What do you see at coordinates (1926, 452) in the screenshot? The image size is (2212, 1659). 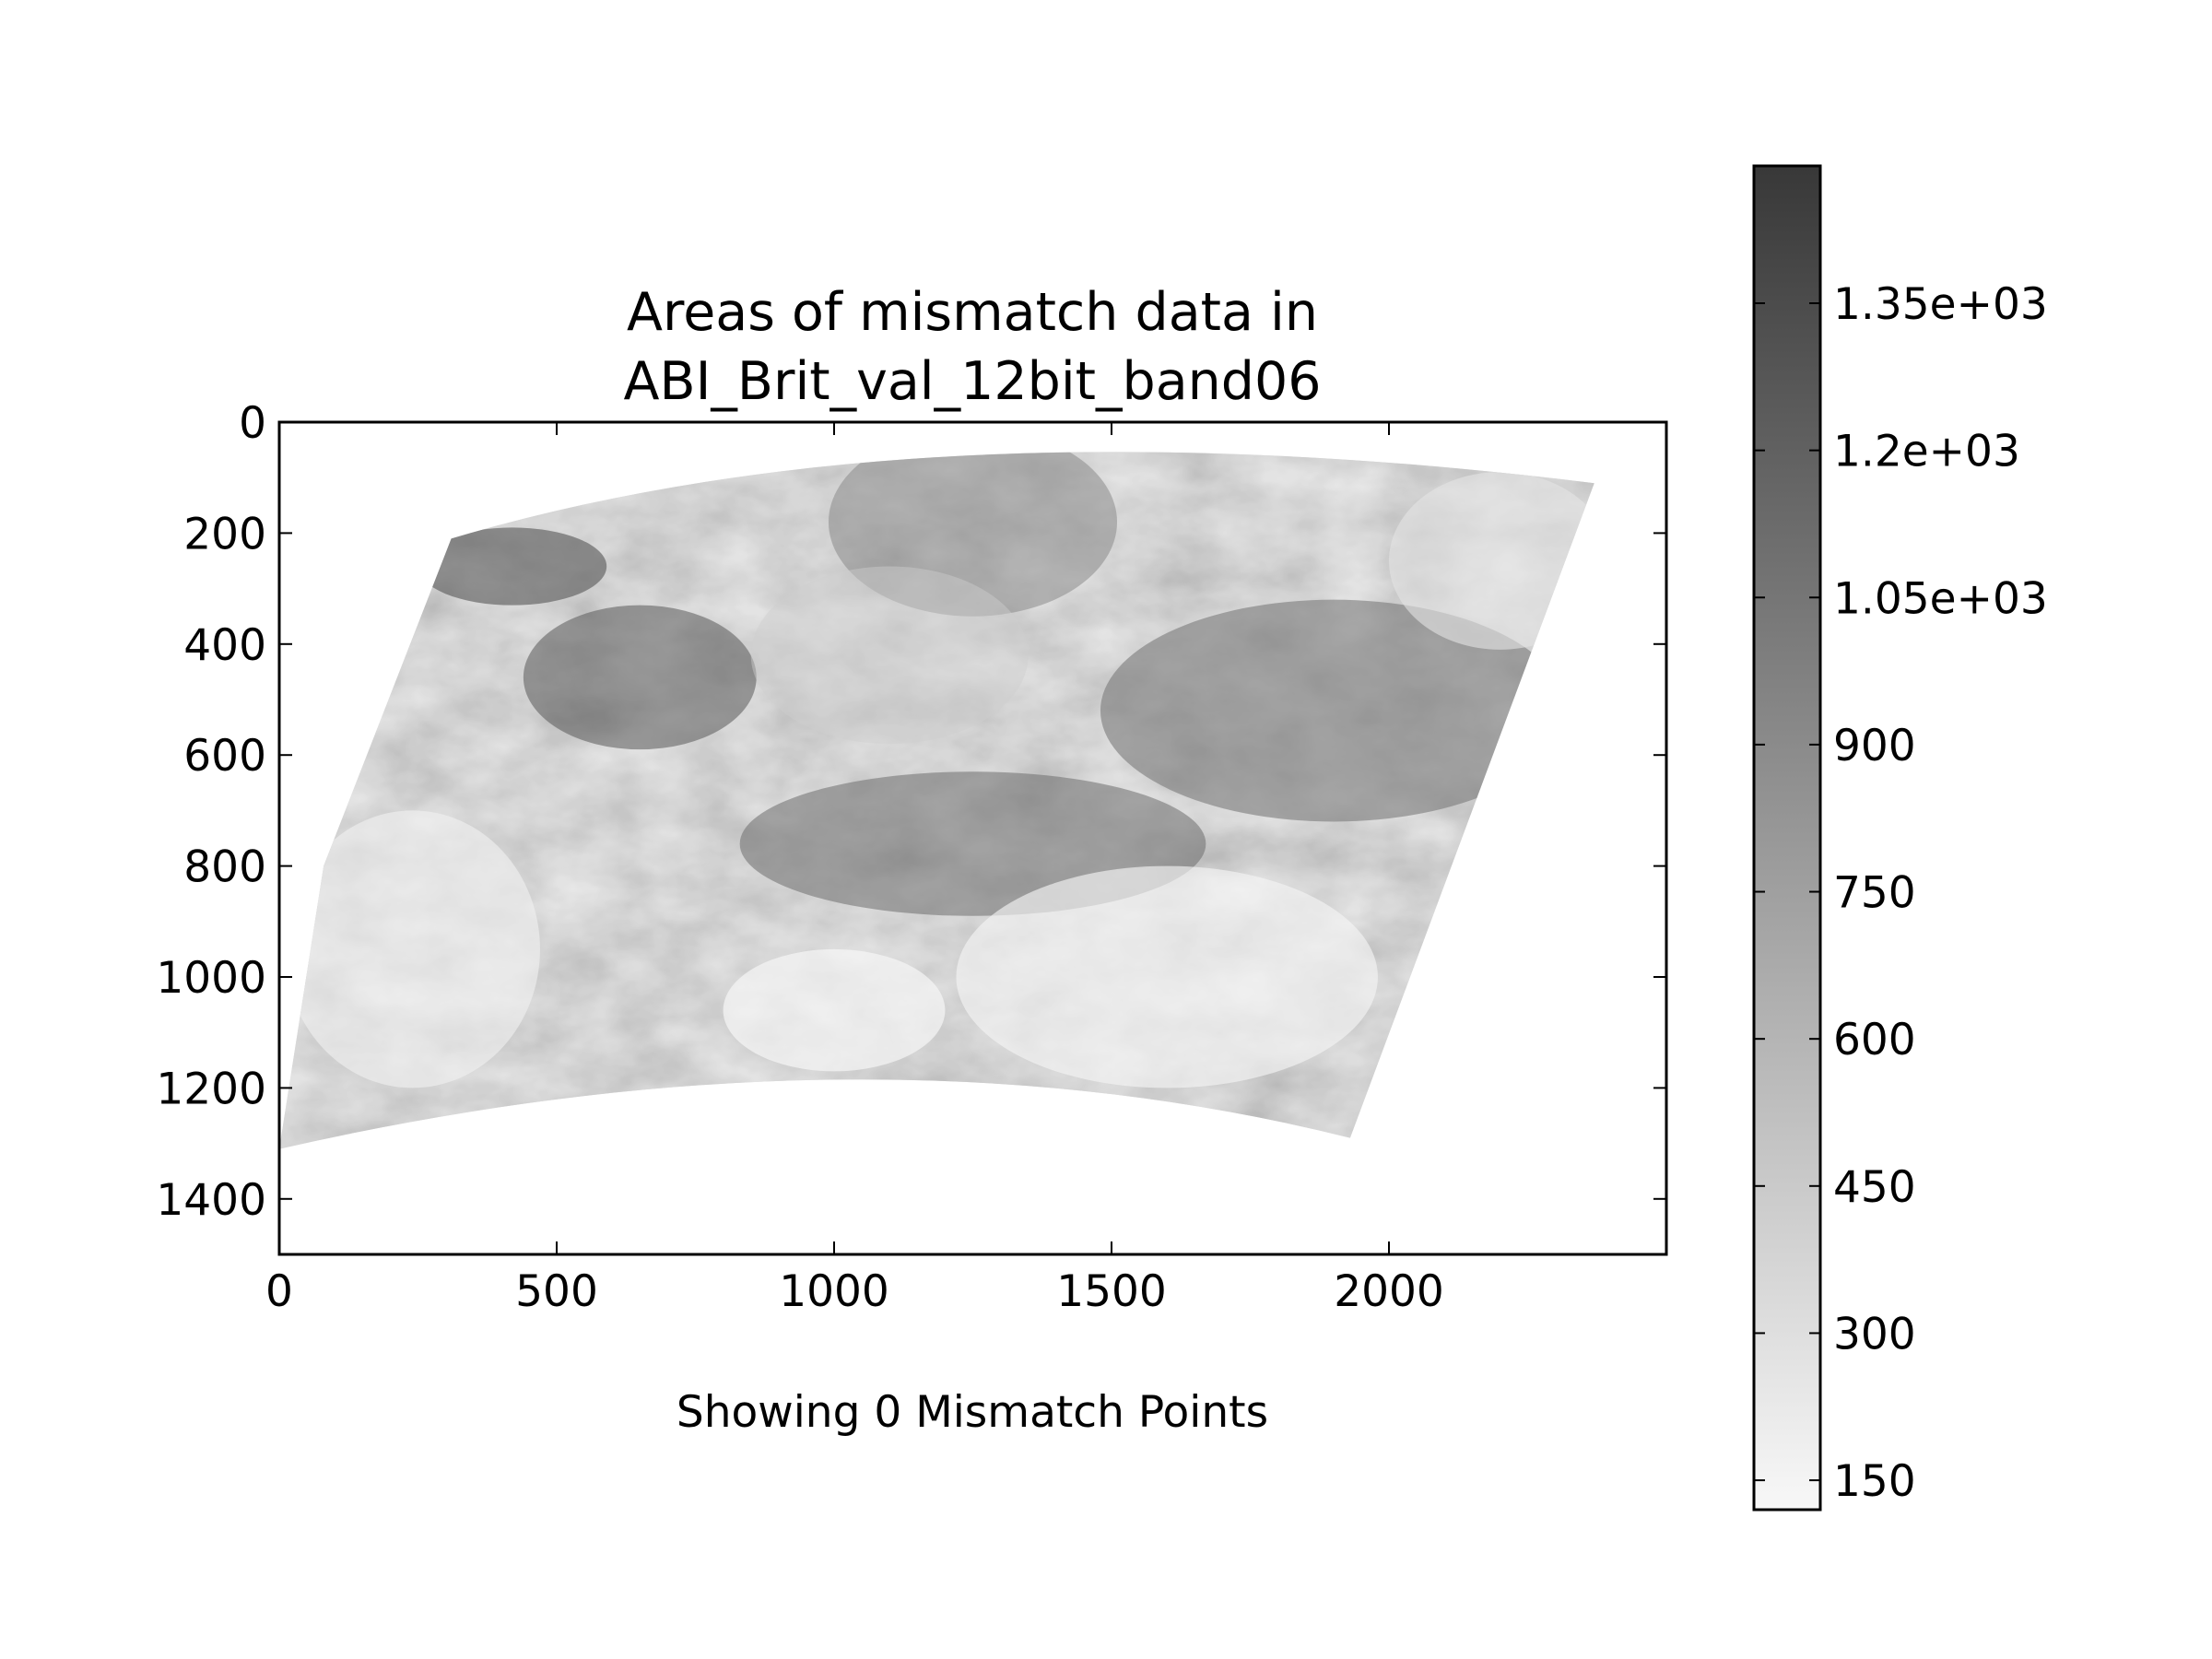 I see `colorbar-tick-label: 1.2e+03` at bounding box center [1926, 452].